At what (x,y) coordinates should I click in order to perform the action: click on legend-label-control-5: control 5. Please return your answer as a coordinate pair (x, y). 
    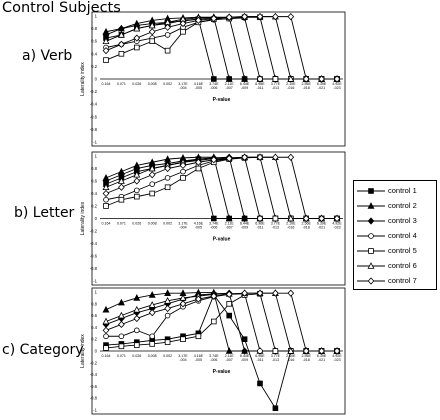
    Looking at the image, I should click on (402, 250).